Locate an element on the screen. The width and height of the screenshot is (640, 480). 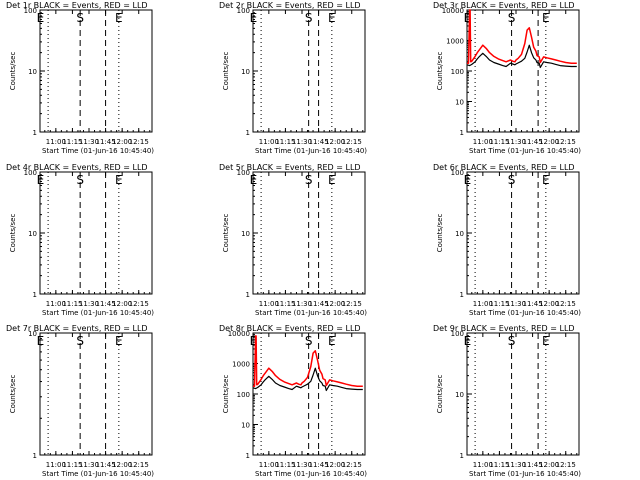
panel-title: Det 3r BLACK = Events, RED = LLD is located at coordinates (504, 5).